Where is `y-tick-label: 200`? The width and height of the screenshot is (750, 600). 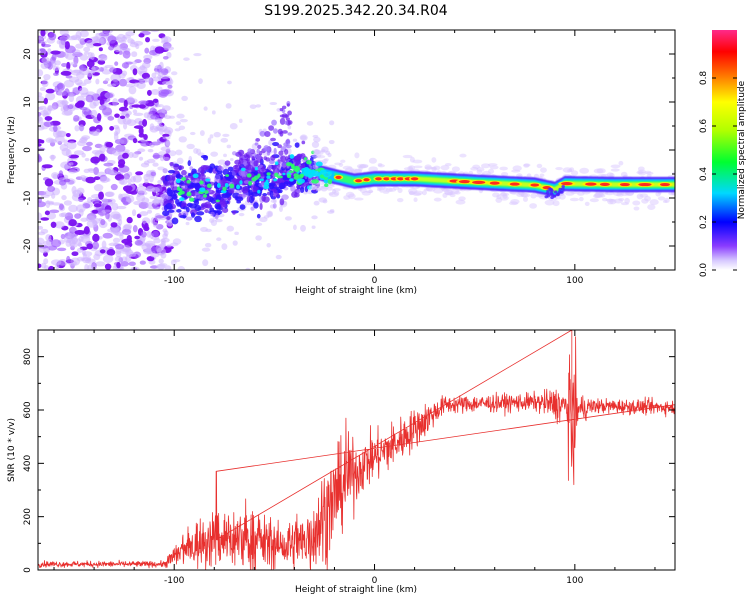
y-tick-label: 200 is located at coordinates (28, 516).